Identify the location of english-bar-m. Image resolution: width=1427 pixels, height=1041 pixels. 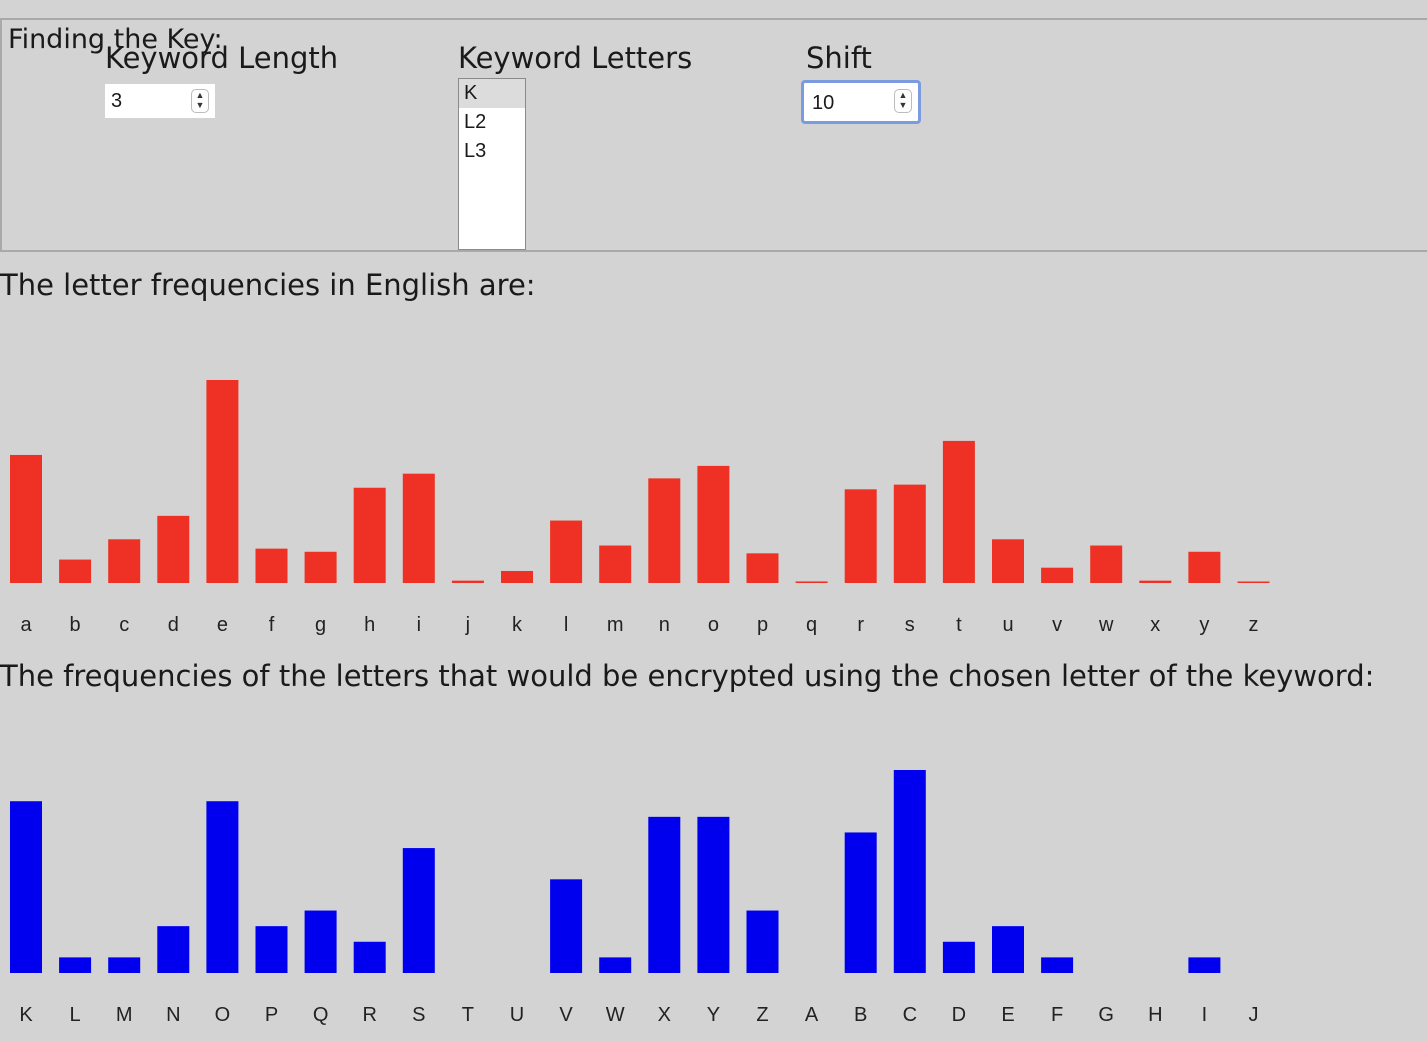
(615, 564).